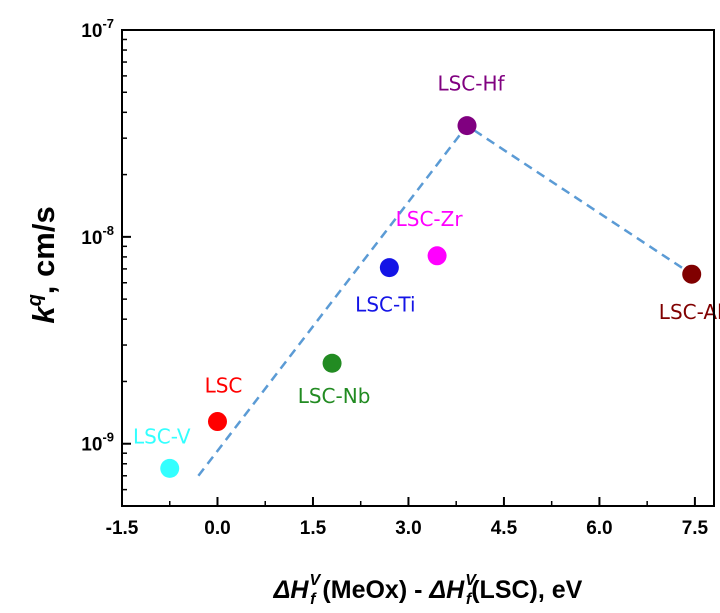  I want to click on data-point-lsc-v, so click(170, 468).